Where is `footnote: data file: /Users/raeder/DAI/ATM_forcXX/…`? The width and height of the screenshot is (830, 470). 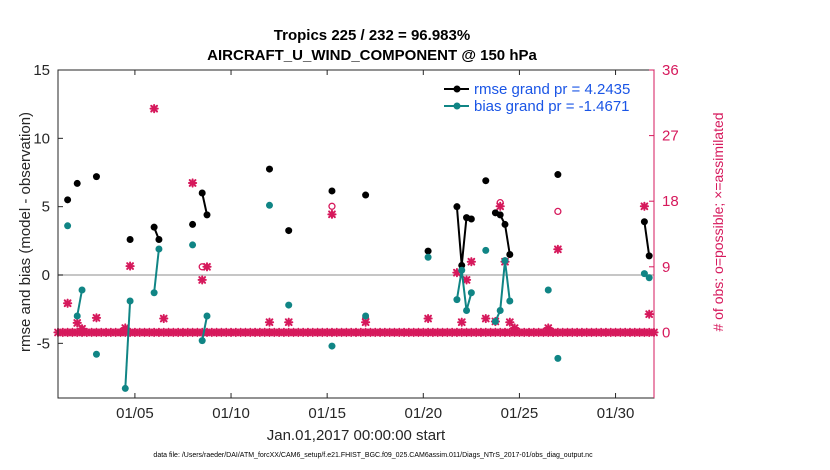
footnote: data file: /Users/raeder/DAI/ATM_forcXX/… is located at coordinates (373, 455).